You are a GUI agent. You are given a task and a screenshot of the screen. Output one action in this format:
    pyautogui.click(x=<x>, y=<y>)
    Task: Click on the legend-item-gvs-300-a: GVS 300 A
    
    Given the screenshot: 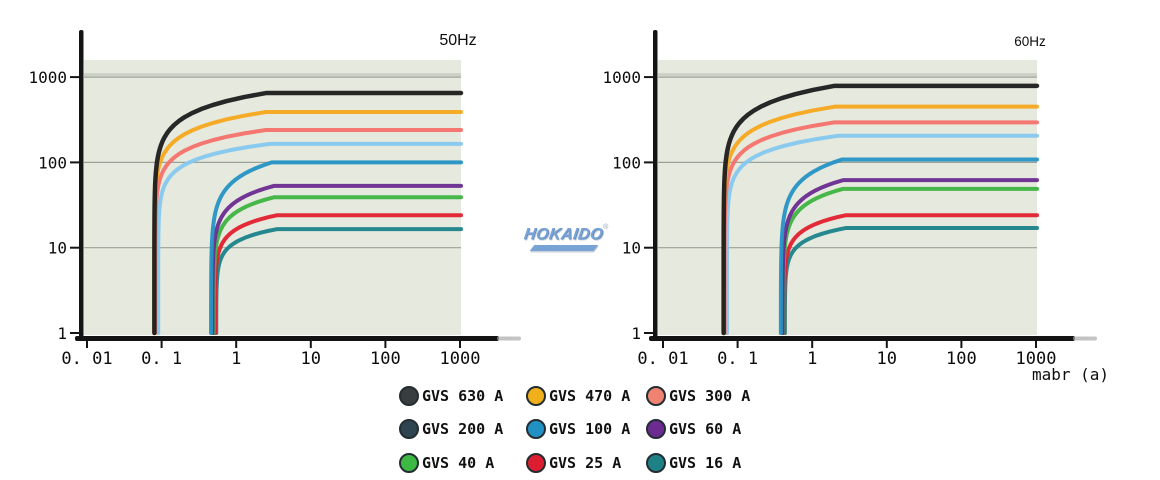 What is the action you would take?
    pyautogui.click(x=698, y=396)
    